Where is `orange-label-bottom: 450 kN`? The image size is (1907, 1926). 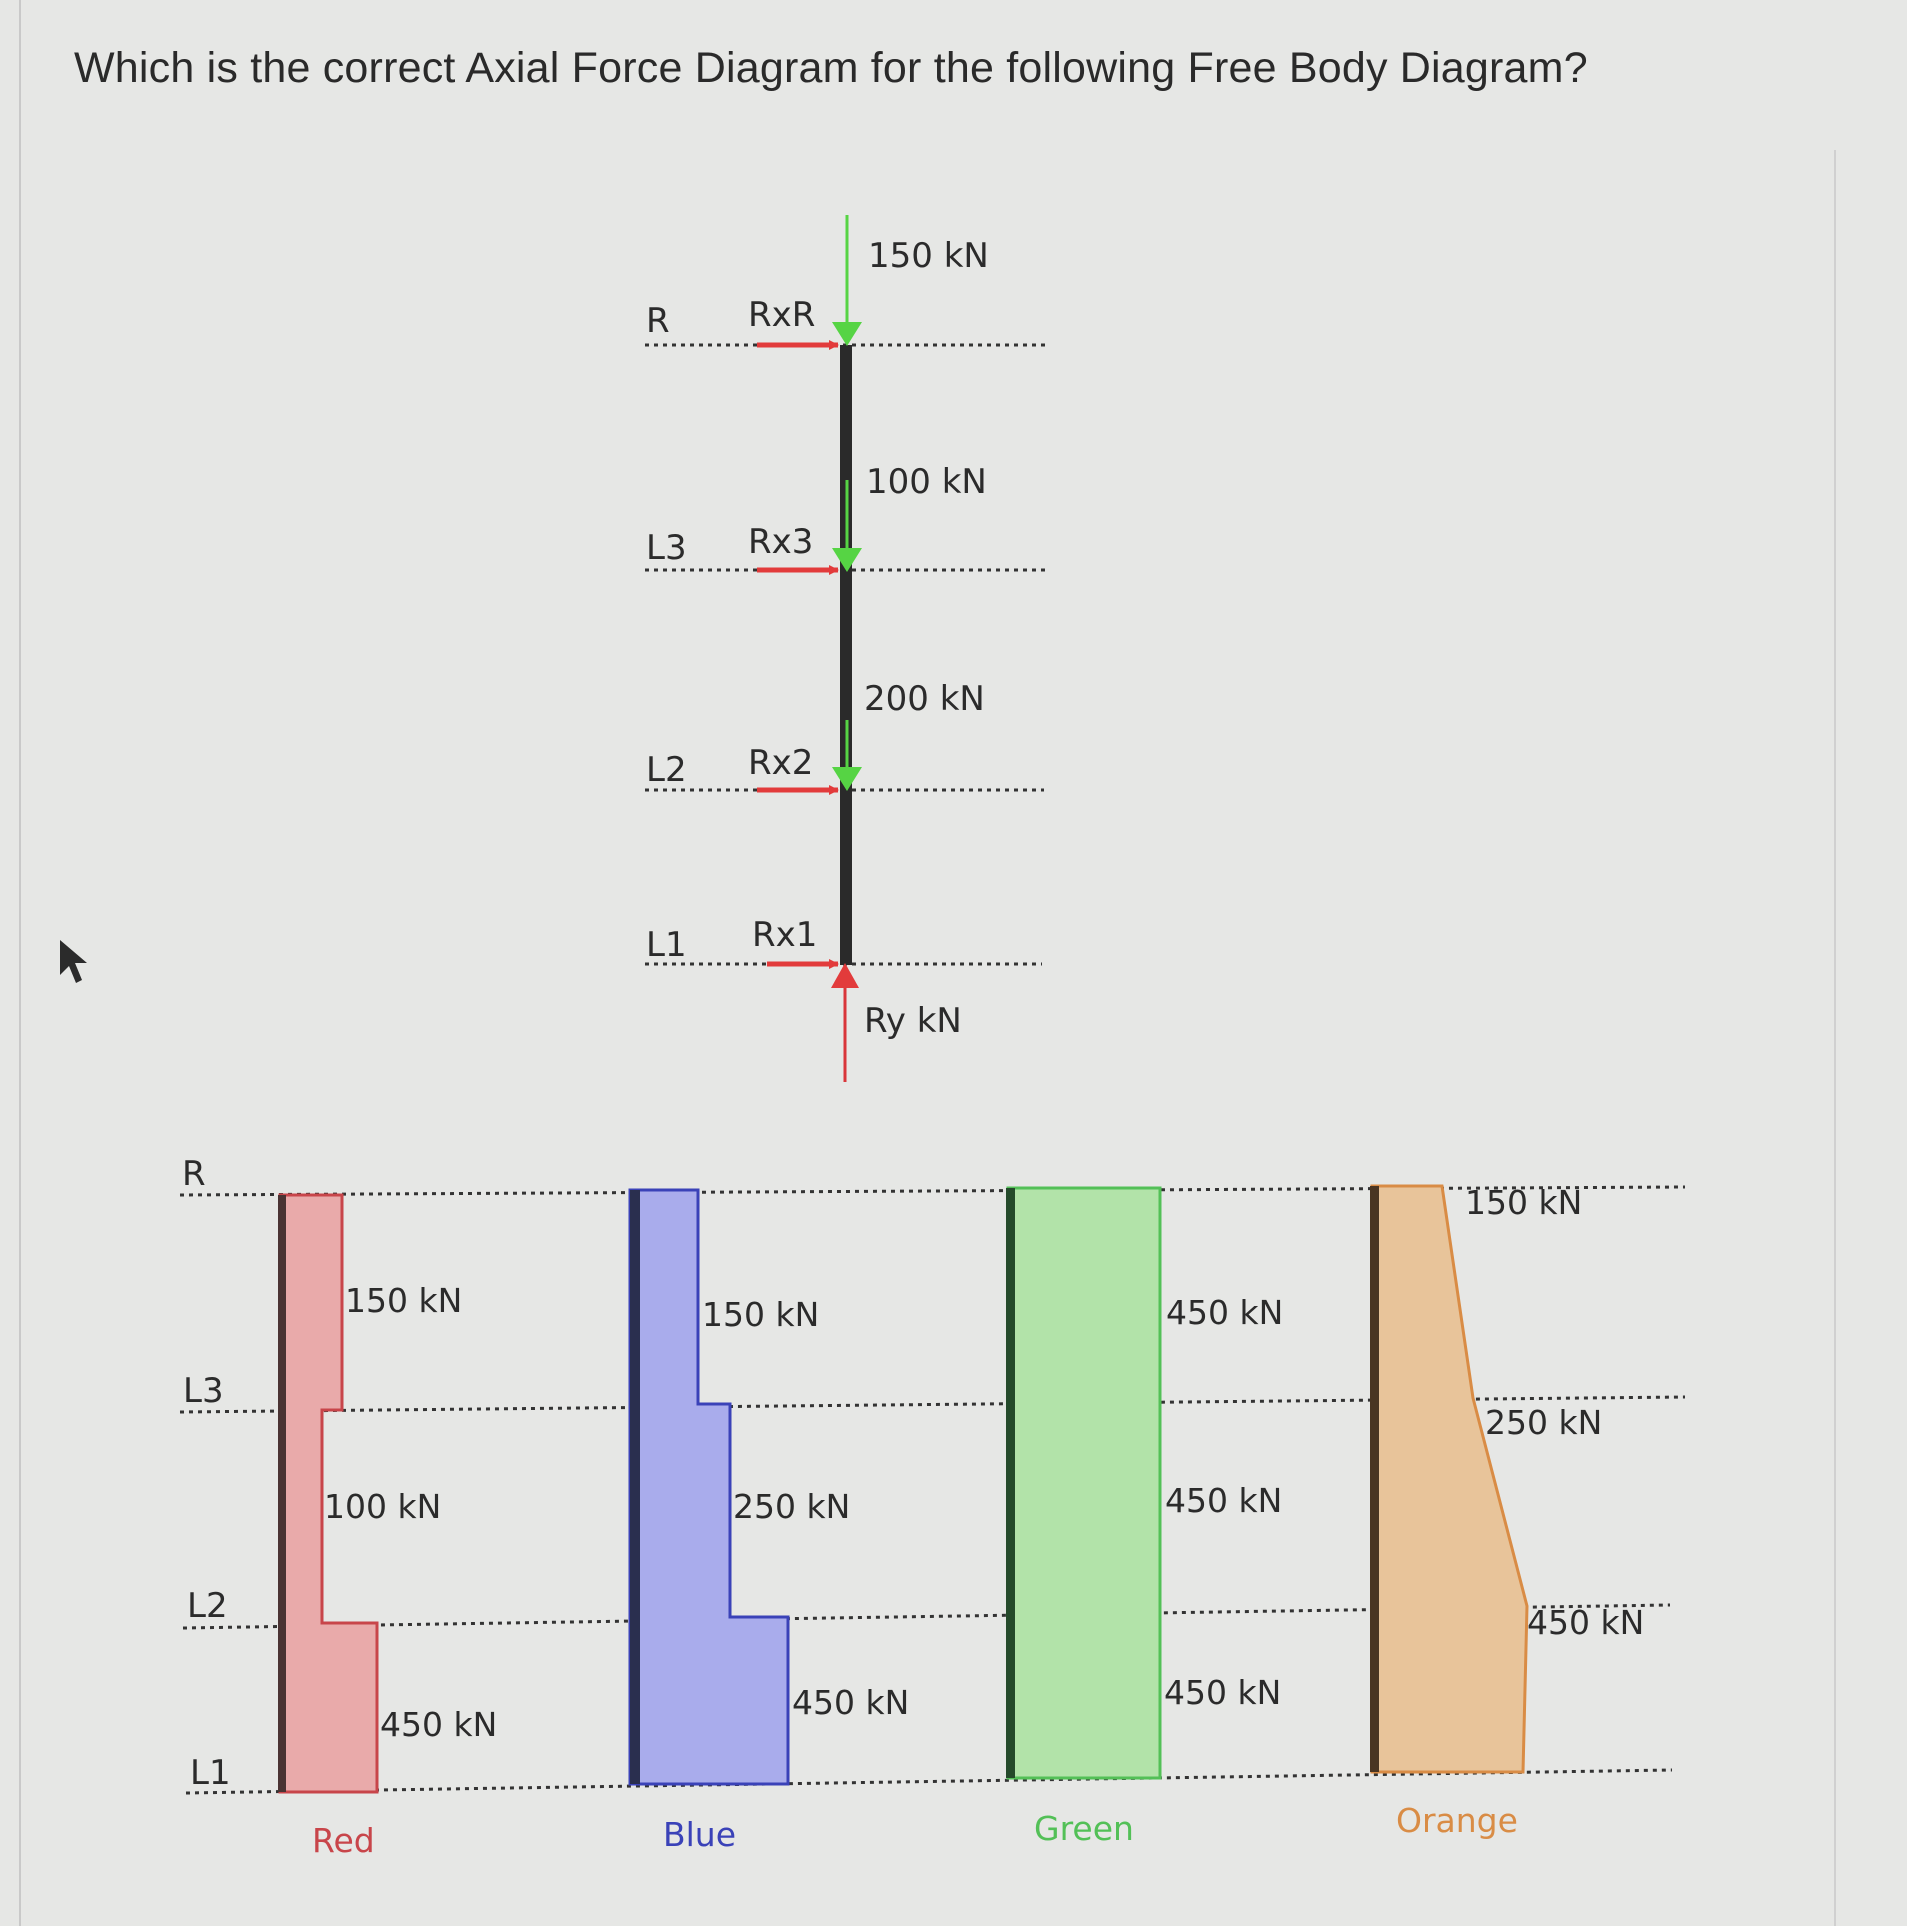
orange-label-bottom: 450 kN is located at coordinates (1585, 1622).